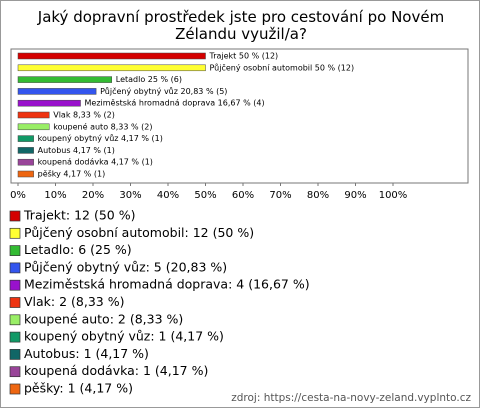 Image resolution: width=480 pixels, height=408 pixels. I want to click on x-tick-label: 10%, so click(55, 195).